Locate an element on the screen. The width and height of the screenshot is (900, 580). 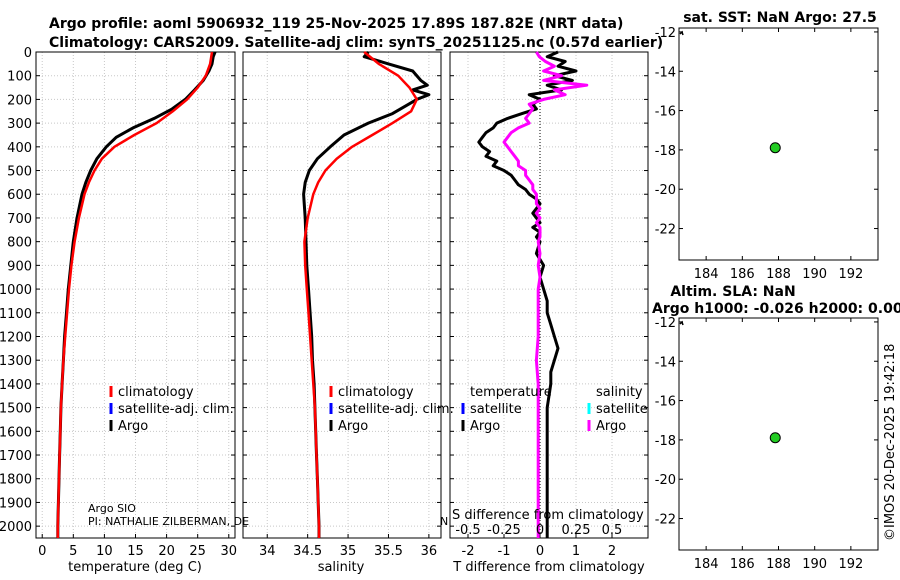
pi-line2: PI: NATHALIE ZILBERMAN, DE is located at coordinates (168, 521).